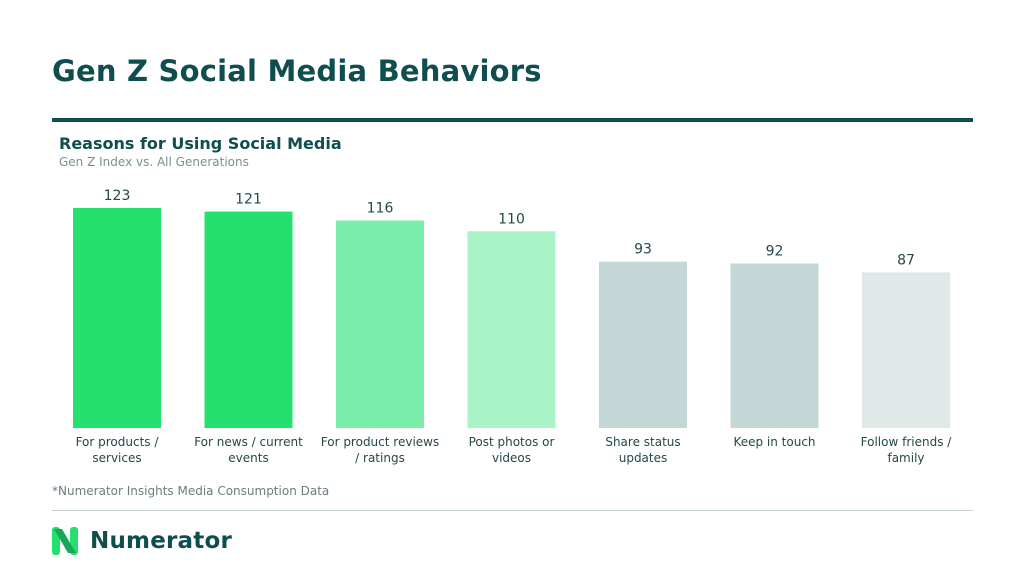 Image resolution: width=1024 pixels, height=576 pixels. What do you see at coordinates (906, 260) in the screenshot?
I see `value-label-6: 87` at bounding box center [906, 260].